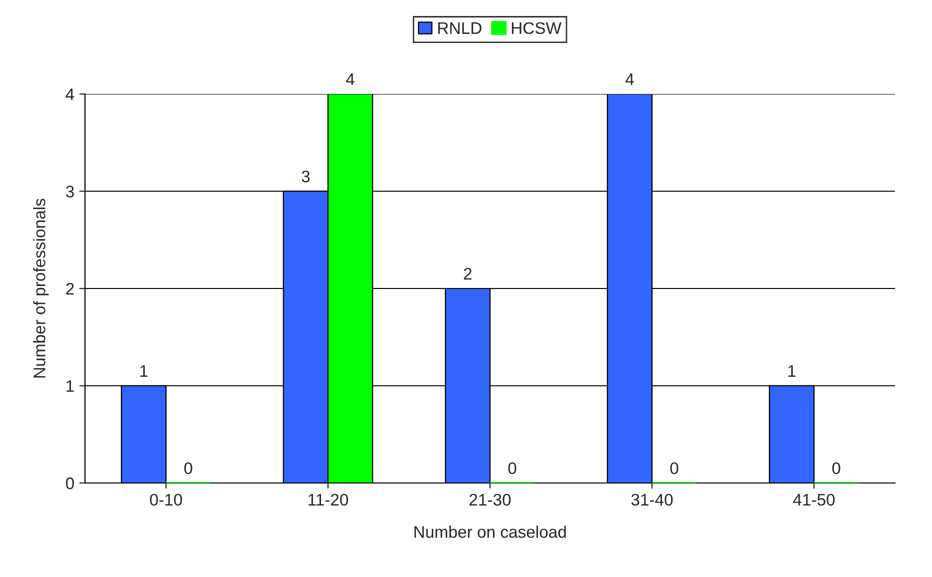  I want to click on legend-label: RNLD, so click(460, 28).